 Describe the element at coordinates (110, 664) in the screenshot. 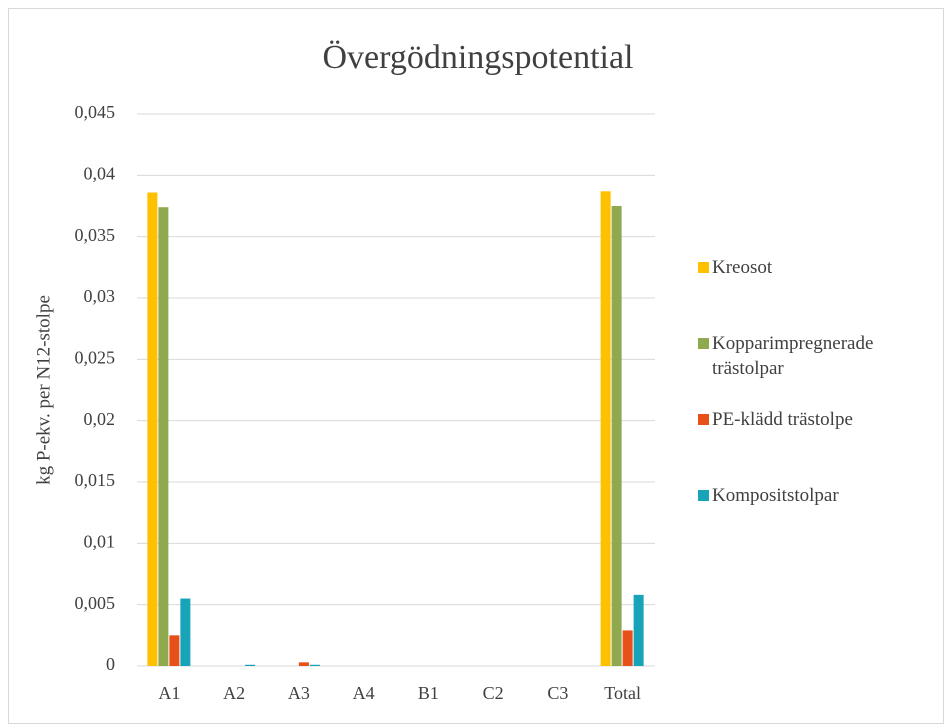

I see `y-tick-label: 0` at that location.